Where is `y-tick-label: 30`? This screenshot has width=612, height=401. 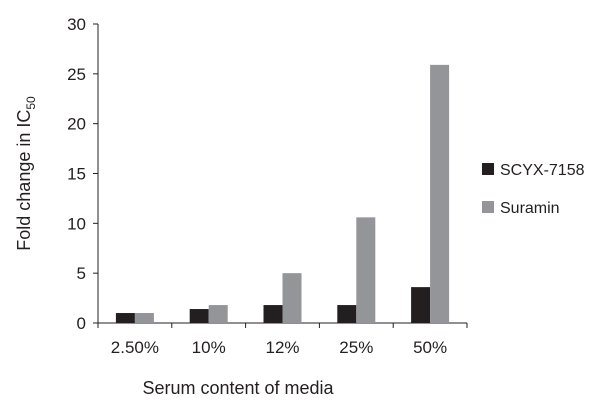 y-tick-label: 30 is located at coordinates (76, 24).